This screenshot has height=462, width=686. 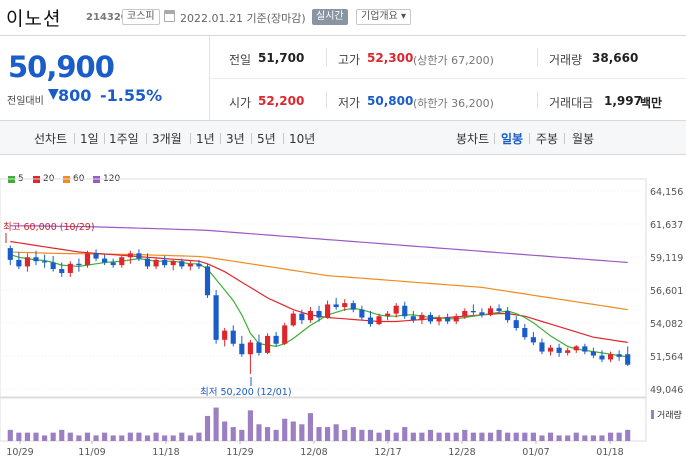 I want to click on lower-limit: (하한가 36,200), so click(x=453, y=103).